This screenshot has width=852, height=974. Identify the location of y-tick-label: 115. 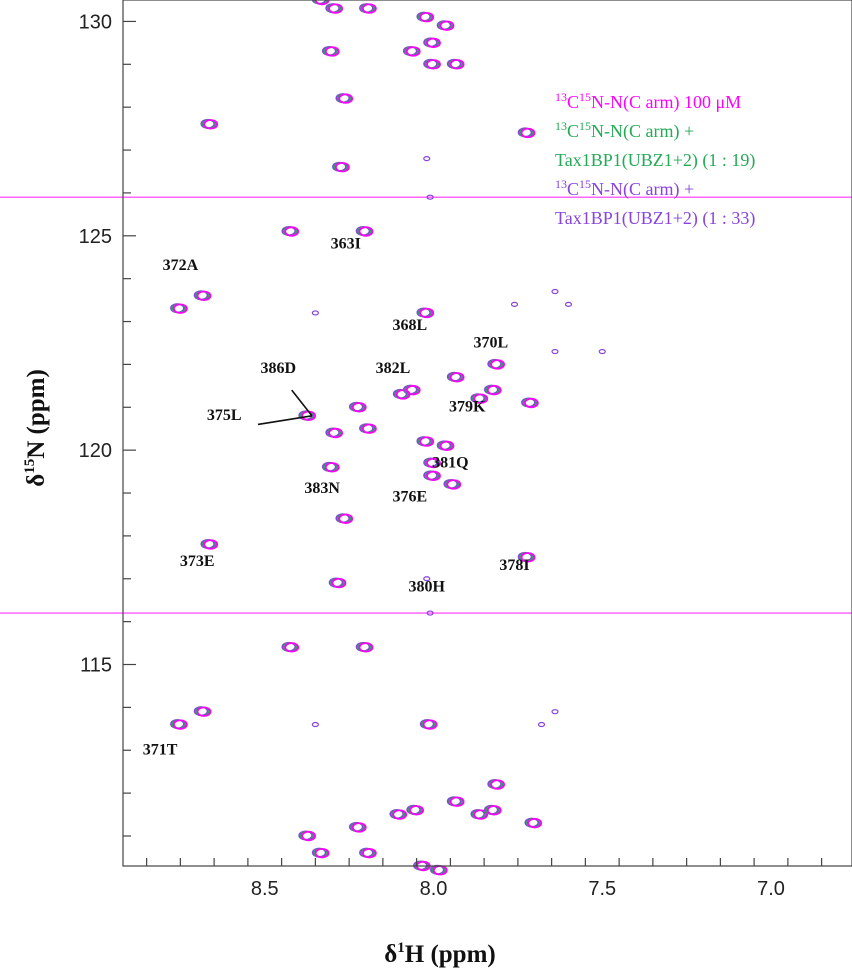
(96, 666).